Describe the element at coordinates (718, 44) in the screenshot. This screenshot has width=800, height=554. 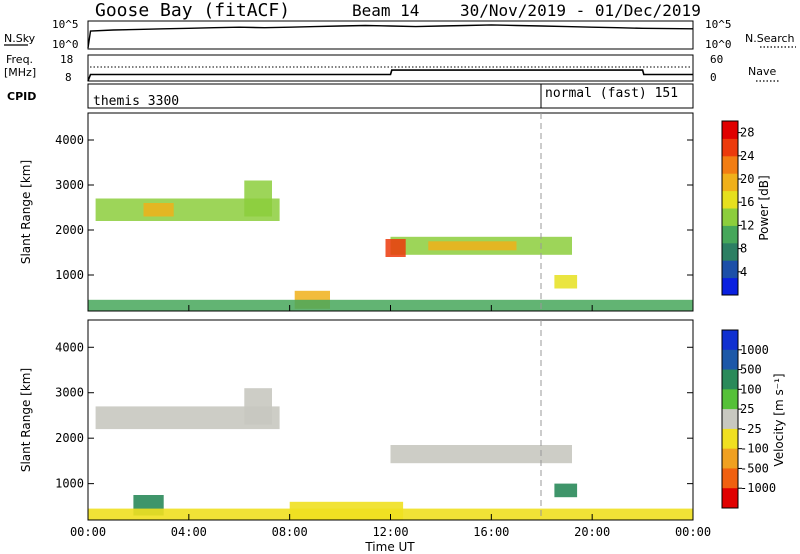
I see `noise-right-tick-bottom: 10^0` at that location.